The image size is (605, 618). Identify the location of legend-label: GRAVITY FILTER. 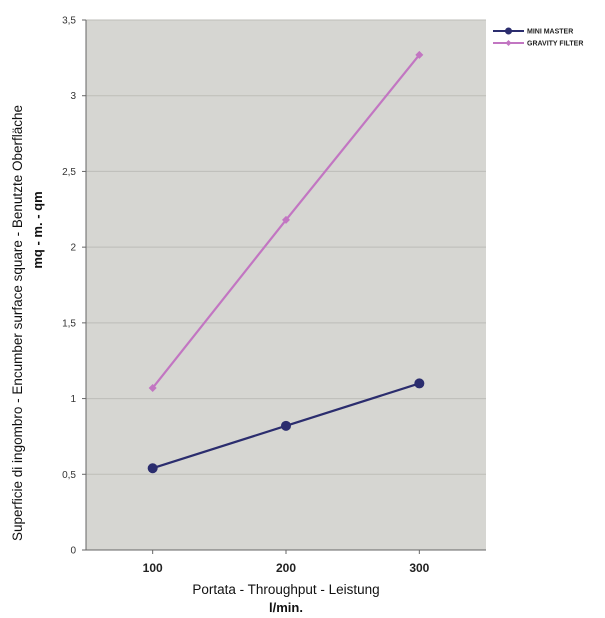
(555, 44).